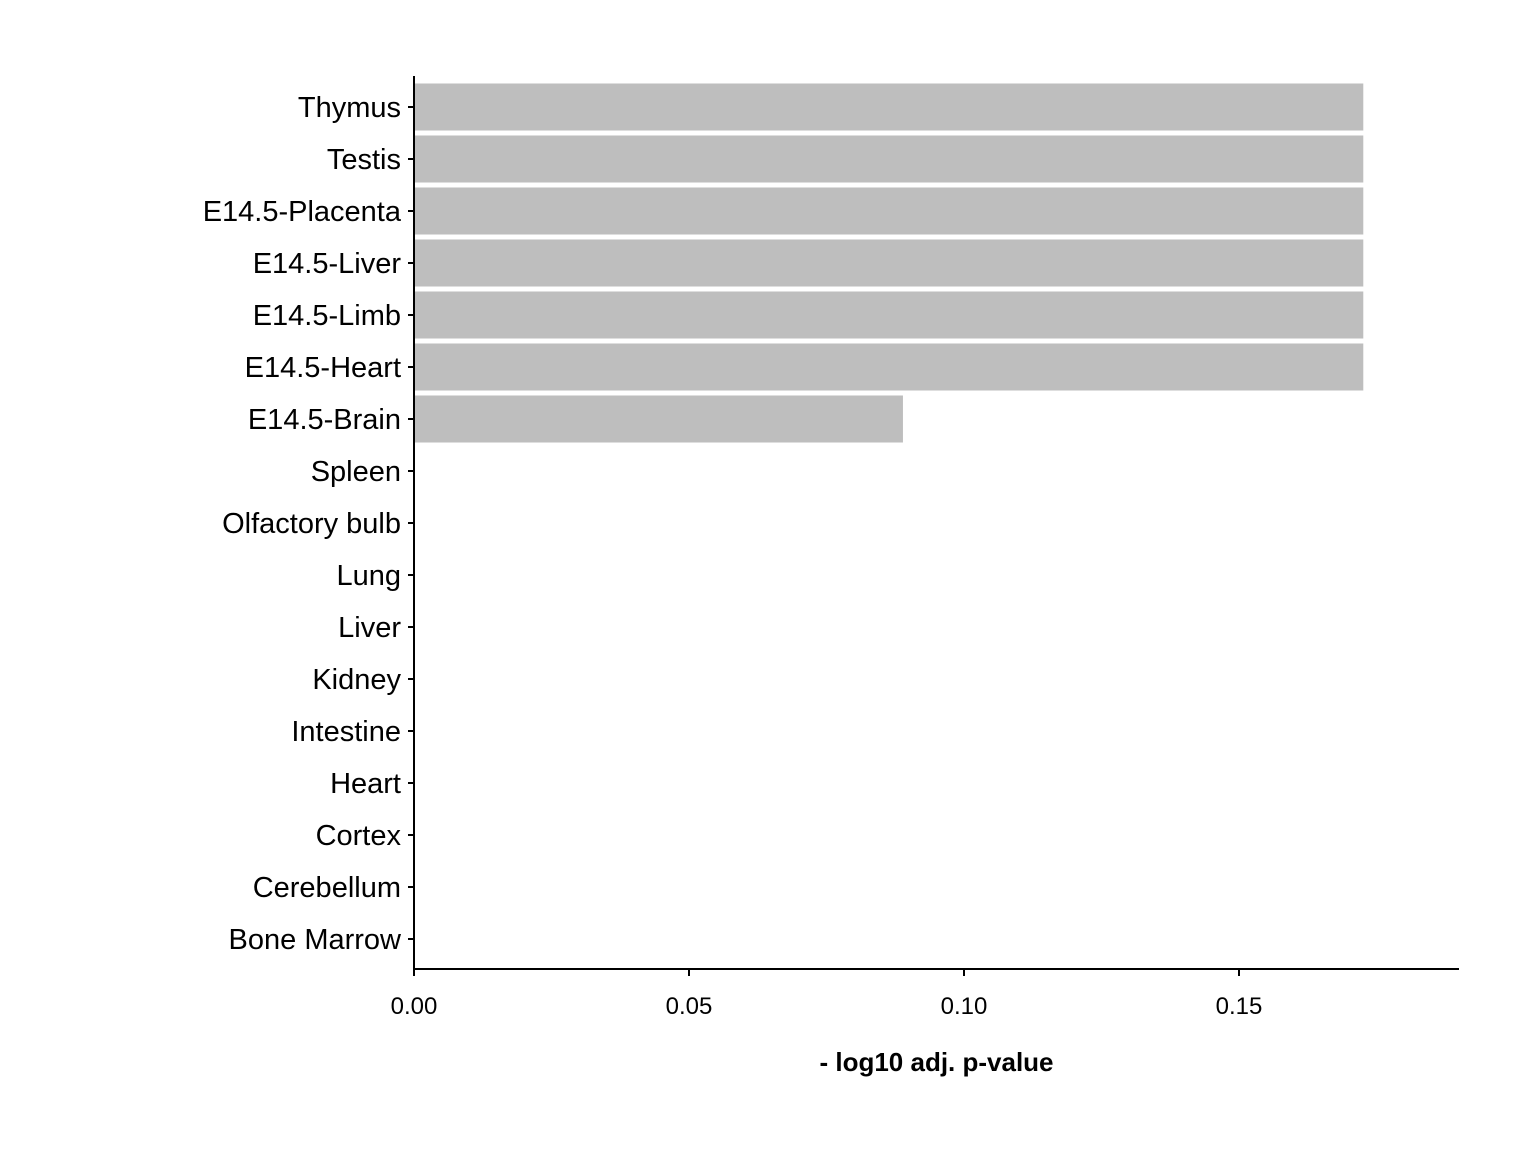  I want to click on y-tick-label: Olfactory bulb, so click(311, 524).